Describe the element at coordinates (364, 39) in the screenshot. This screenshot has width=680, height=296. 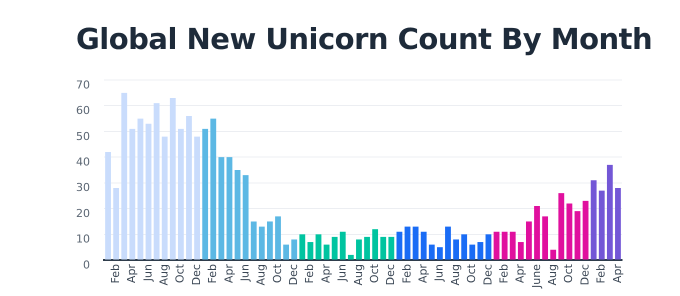
I see `chart-title: Global New Unicorn Count By Month` at that location.